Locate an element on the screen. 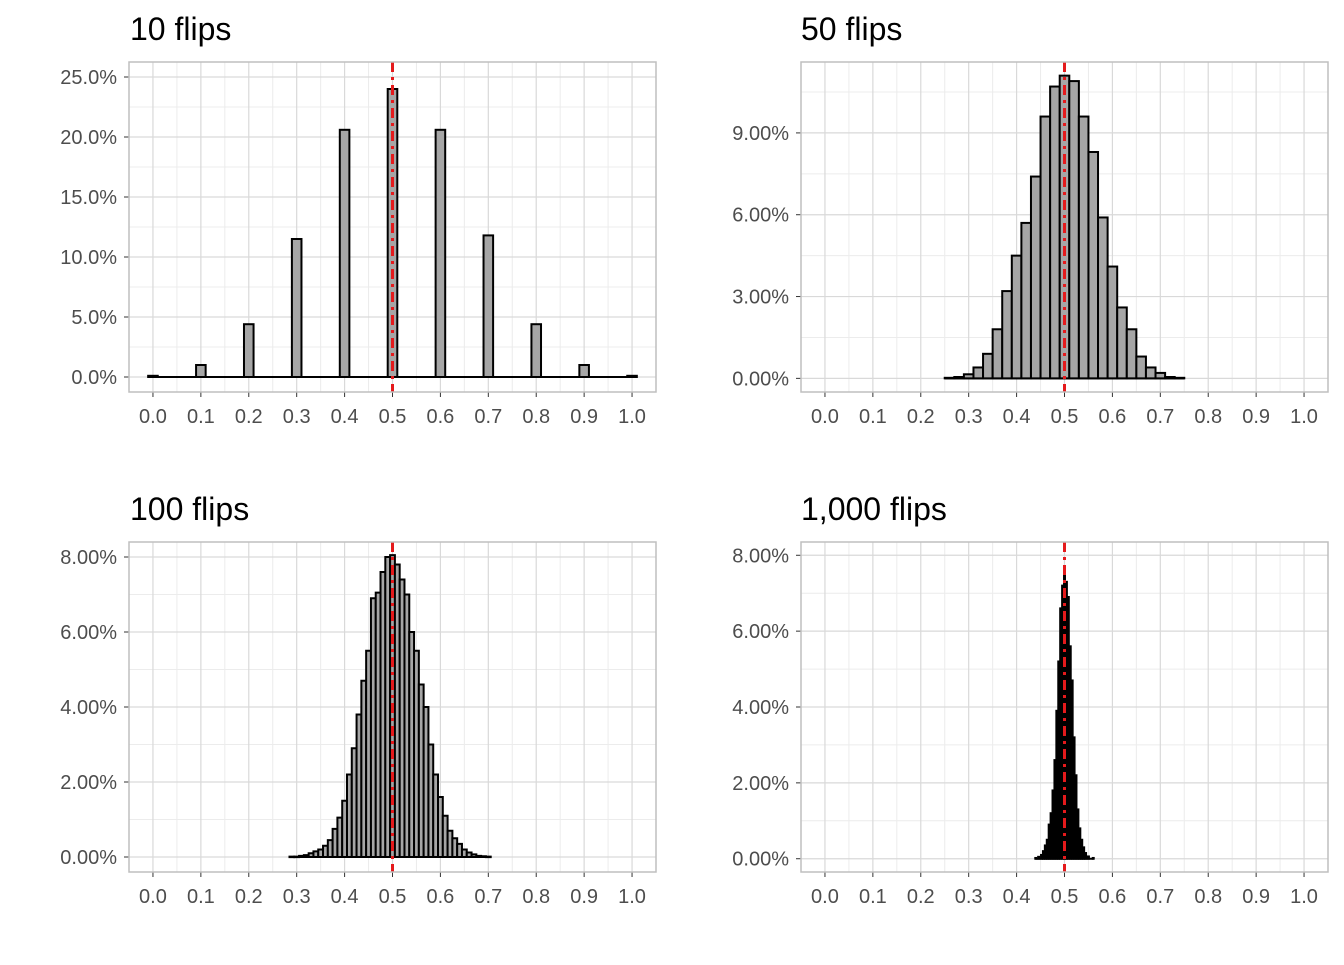 The width and height of the screenshot is (1344, 965). y-tick-label: 3.00% is located at coordinates (760, 298).